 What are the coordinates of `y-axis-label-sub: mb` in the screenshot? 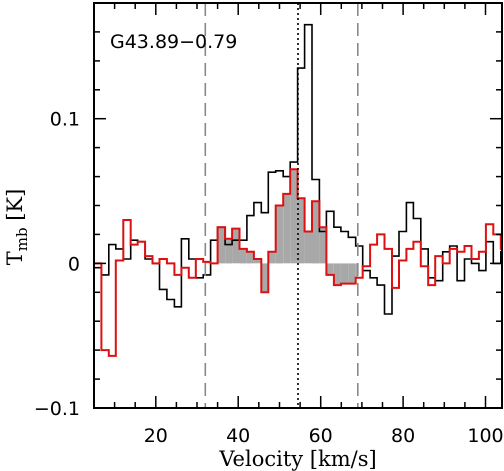 It's located at (22, 239).